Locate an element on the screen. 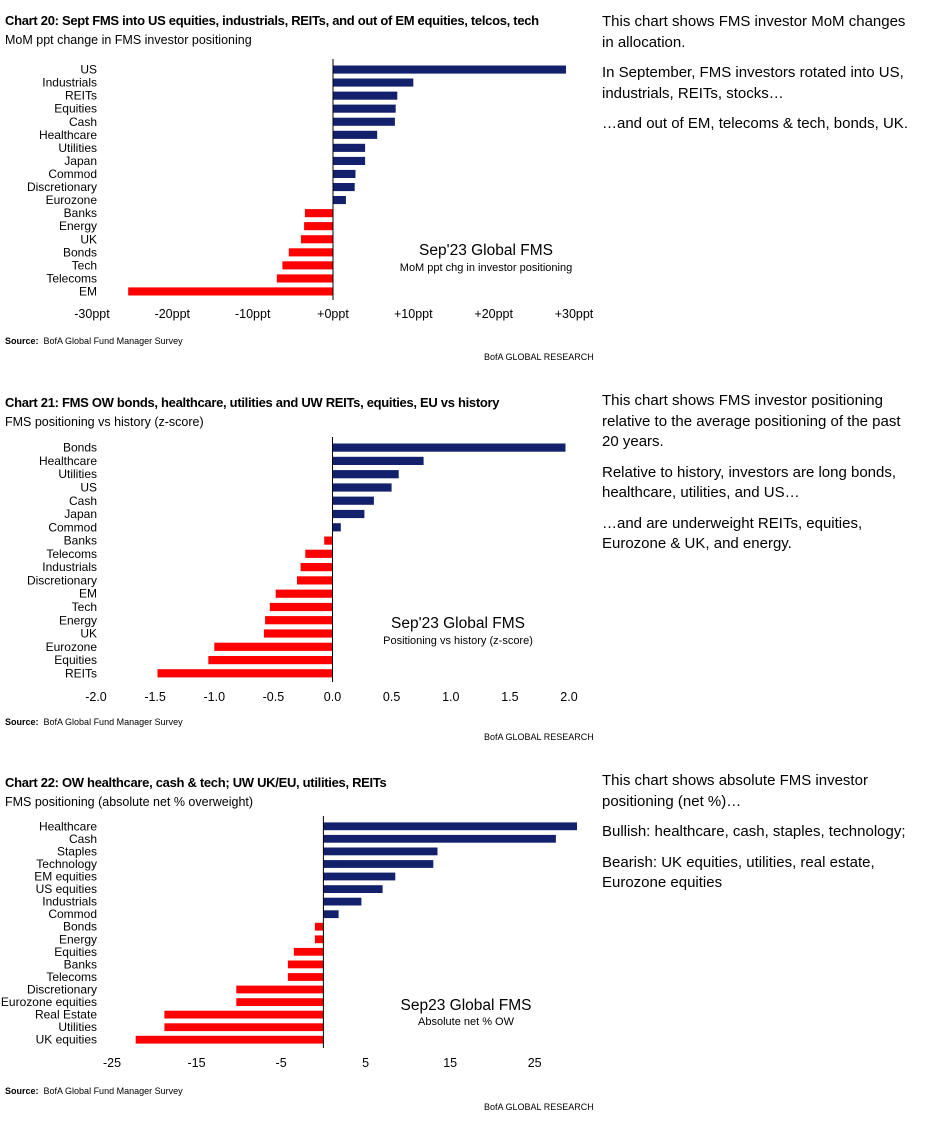  category-label: Real Estate is located at coordinates (66, 1015).